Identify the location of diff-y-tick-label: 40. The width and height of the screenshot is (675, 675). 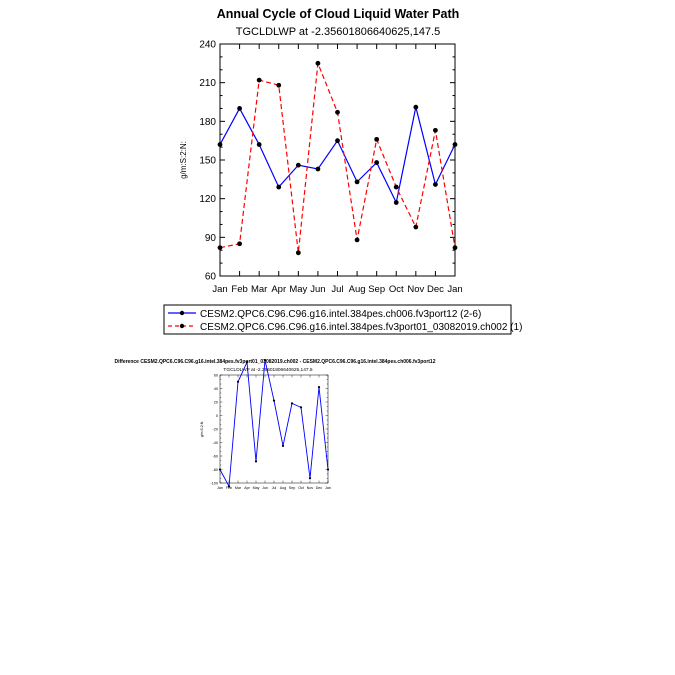
(216, 389).